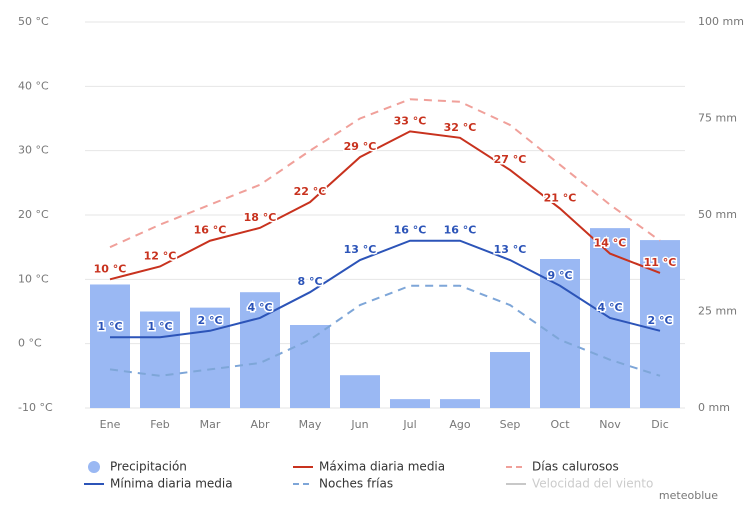 Image resolution: width=754 pixels, height=511 pixels. Describe the element at coordinates (510, 424) in the screenshot. I see `x-tick-label: Sep` at that location.